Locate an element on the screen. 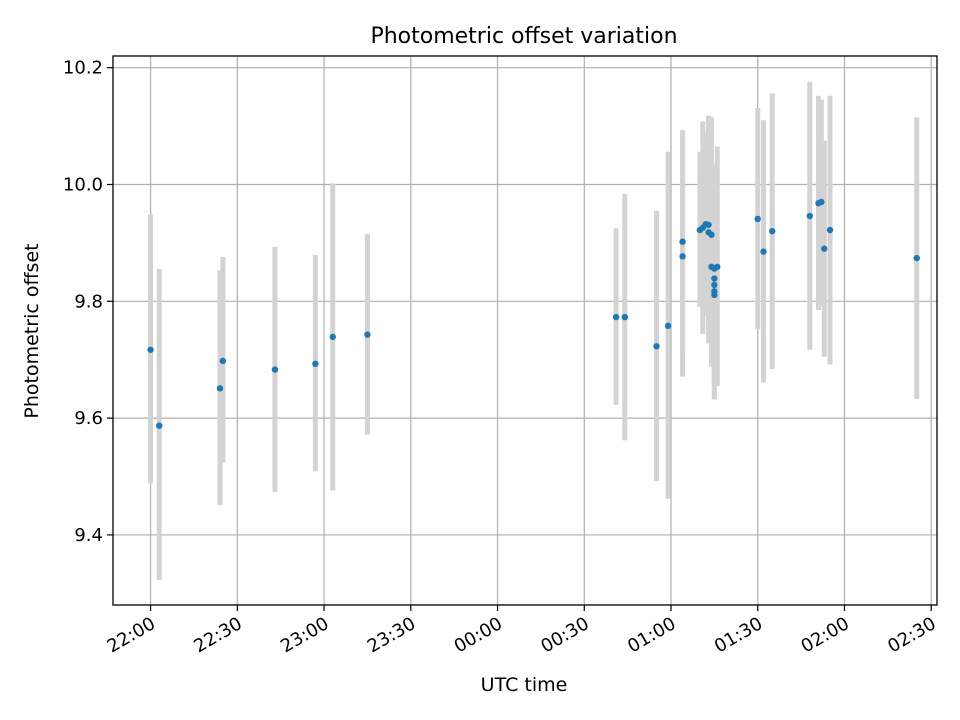  y-tick-label: 9.6 is located at coordinates (88, 418).